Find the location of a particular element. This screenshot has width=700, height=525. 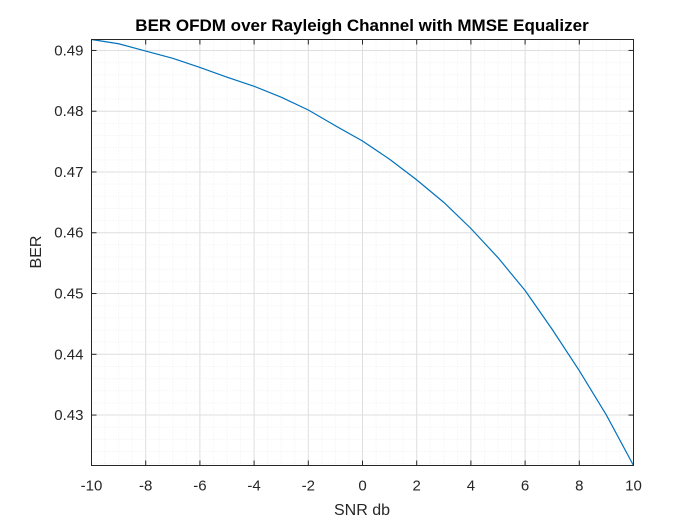

y-tick-label: 0.43 is located at coordinates (68, 415).